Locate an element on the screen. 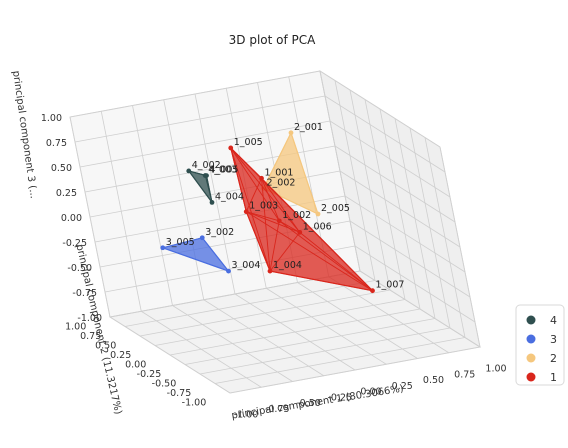 The image size is (568, 448). y-tick-label: 0.25 is located at coordinates (120, 355).